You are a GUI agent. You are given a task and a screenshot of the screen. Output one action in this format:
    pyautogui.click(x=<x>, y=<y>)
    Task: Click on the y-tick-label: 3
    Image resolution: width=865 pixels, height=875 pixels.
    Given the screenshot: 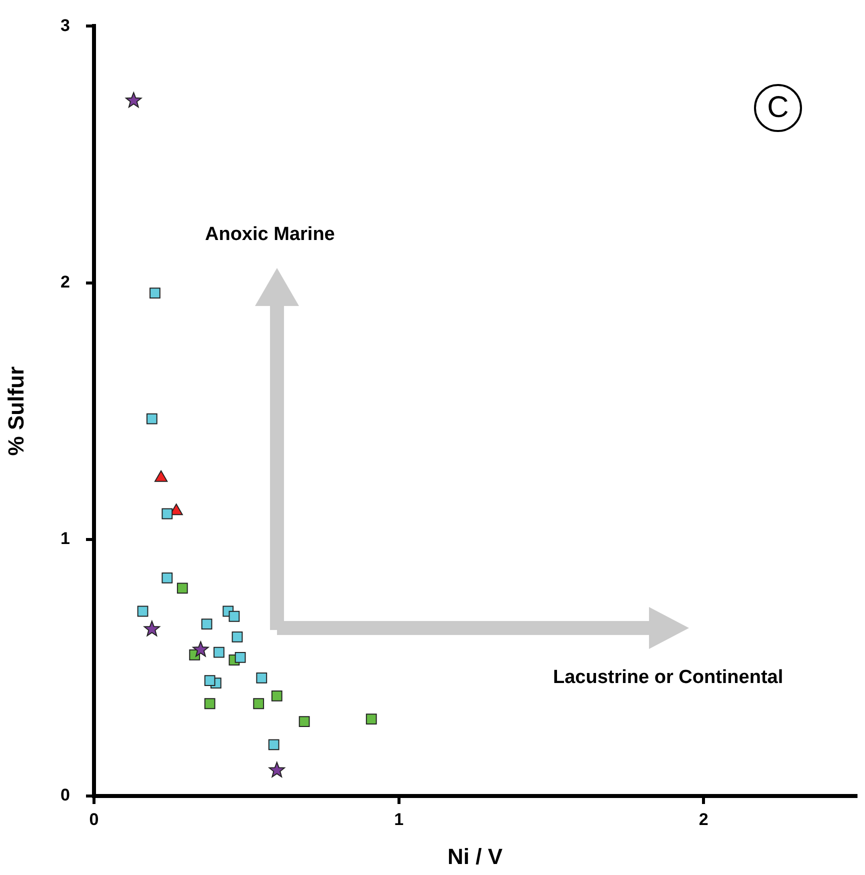 What is the action you would take?
    pyautogui.click(x=65, y=25)
    